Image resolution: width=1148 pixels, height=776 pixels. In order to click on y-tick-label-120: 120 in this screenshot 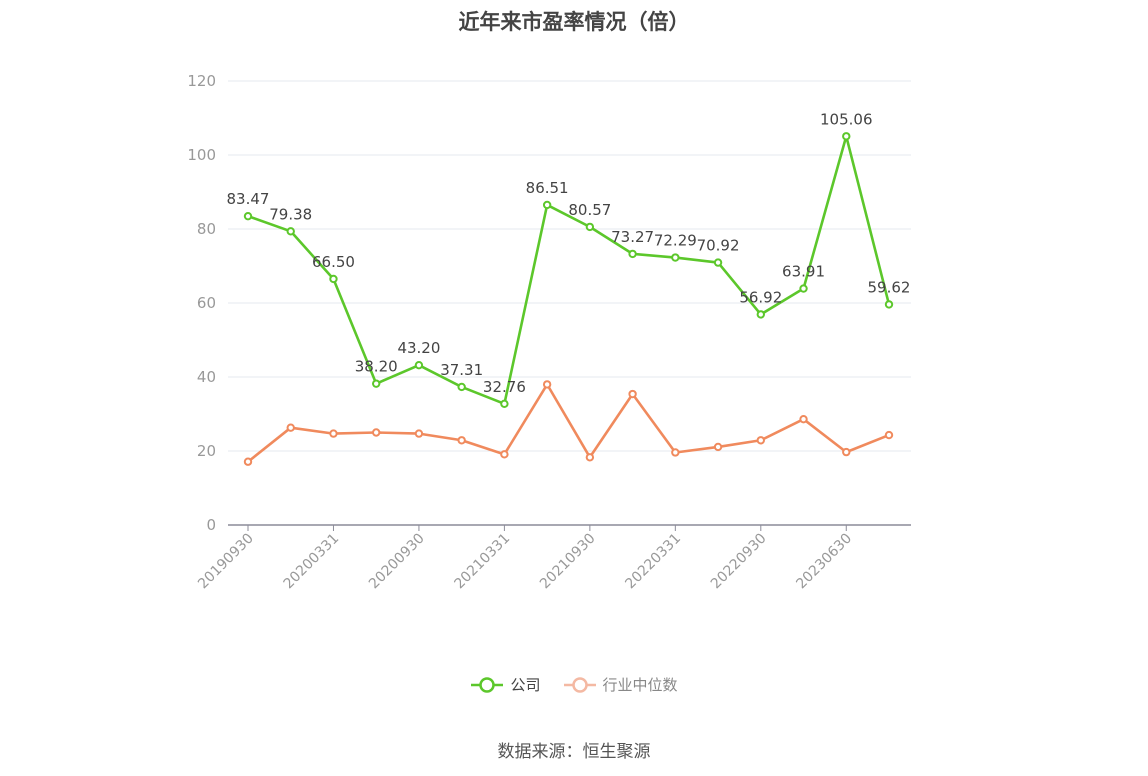, I will do `click(201, 81)`.